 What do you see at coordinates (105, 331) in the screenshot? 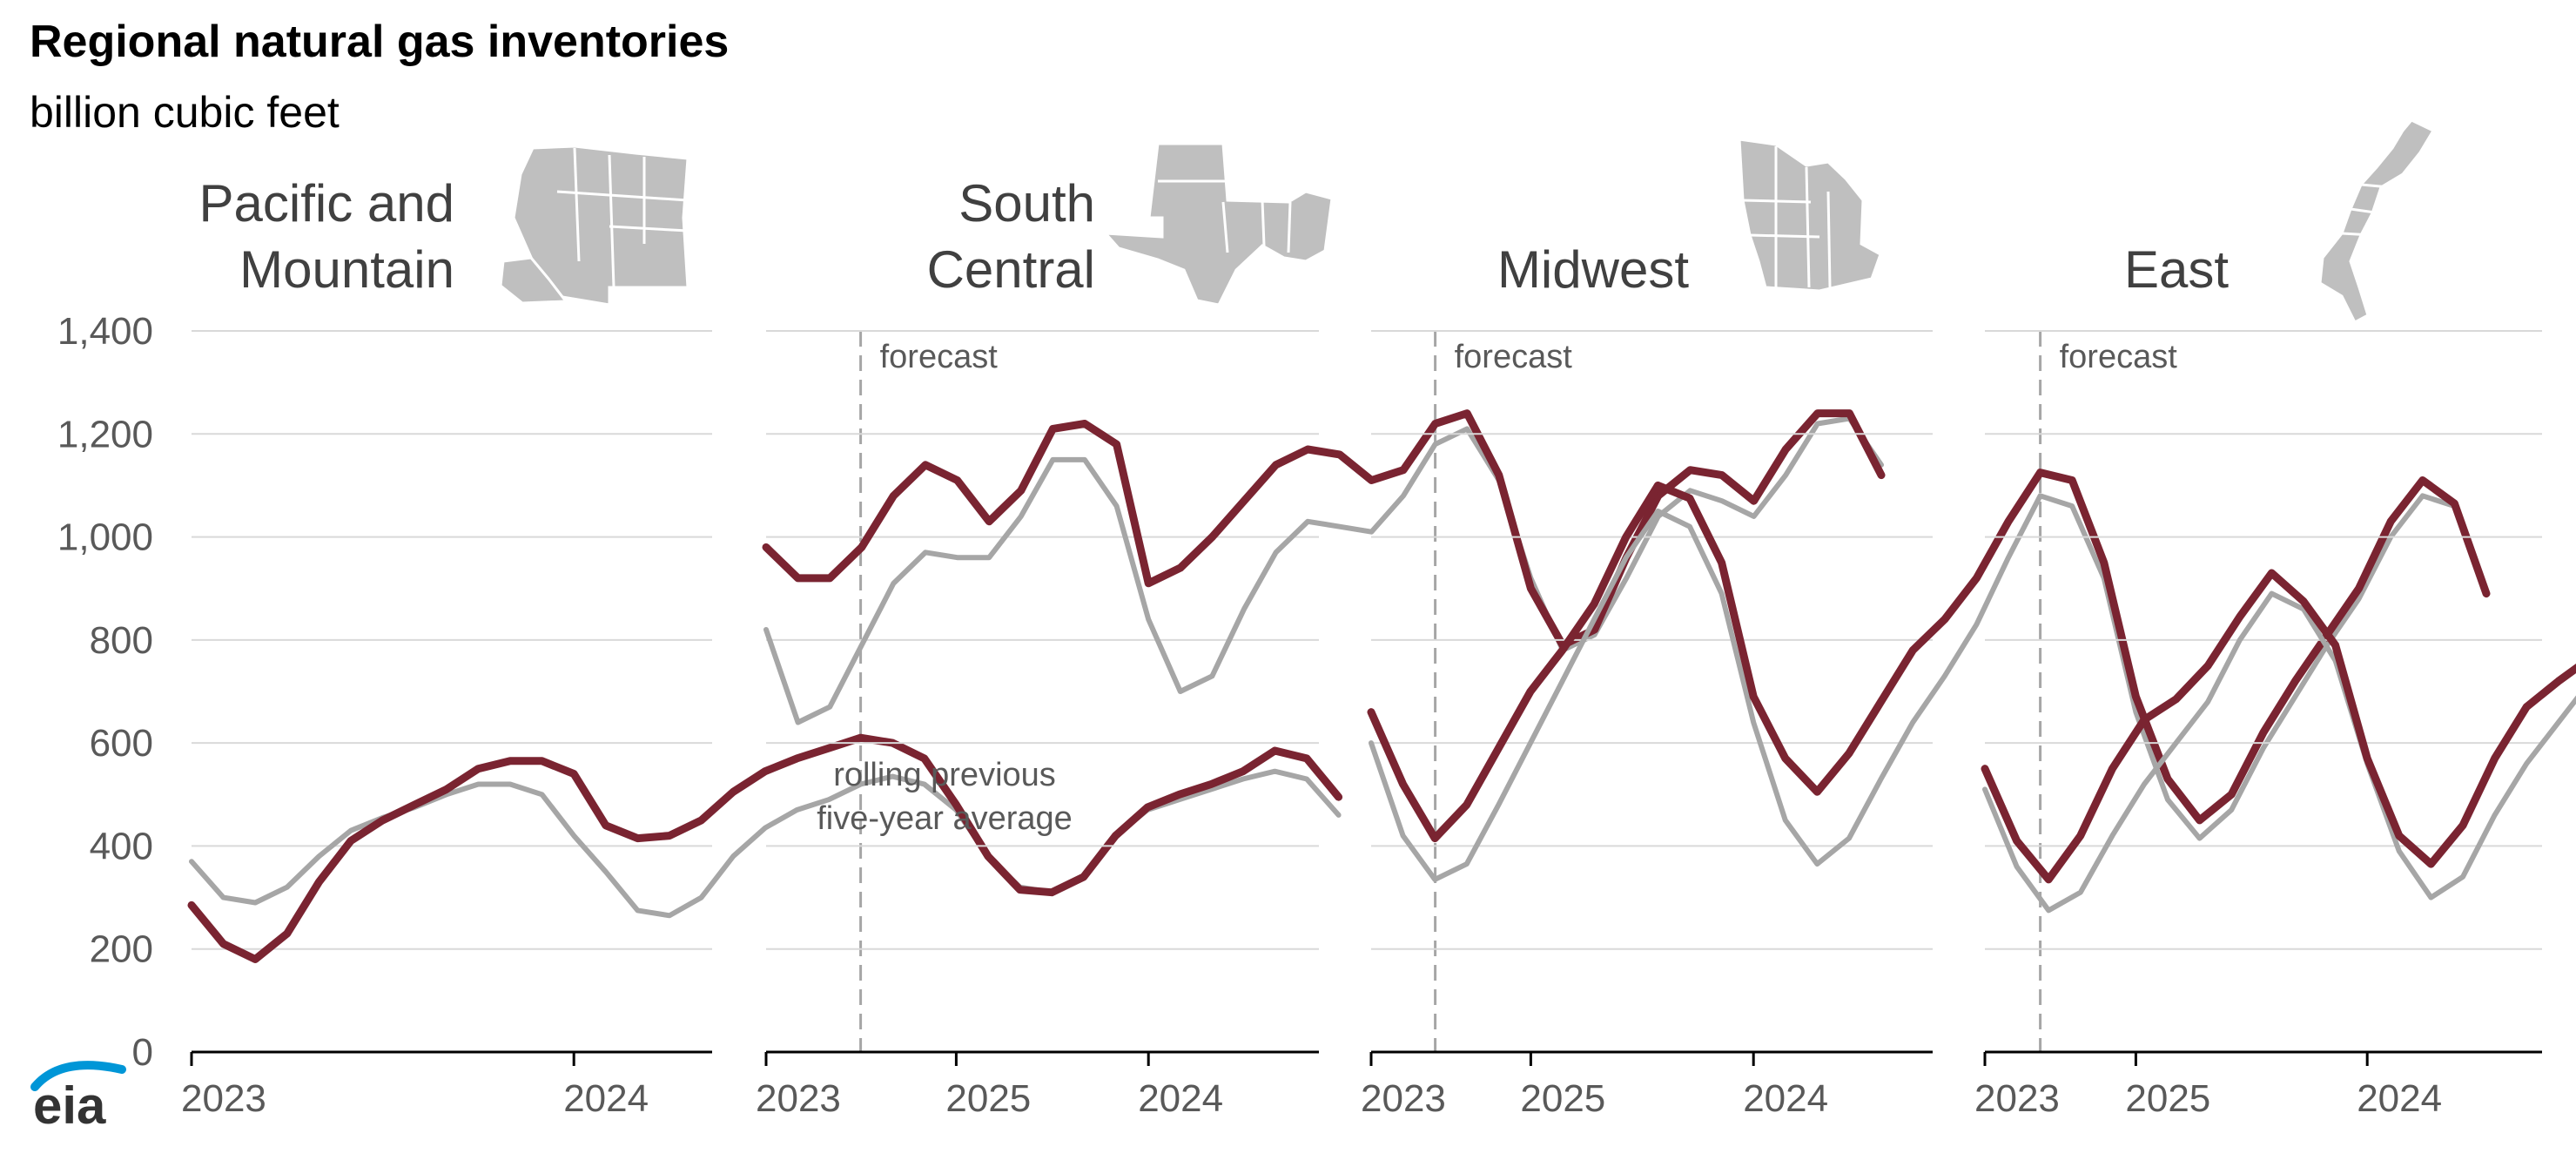
I see `y-tick-label: 1,400` at bounding box center [105, 331].